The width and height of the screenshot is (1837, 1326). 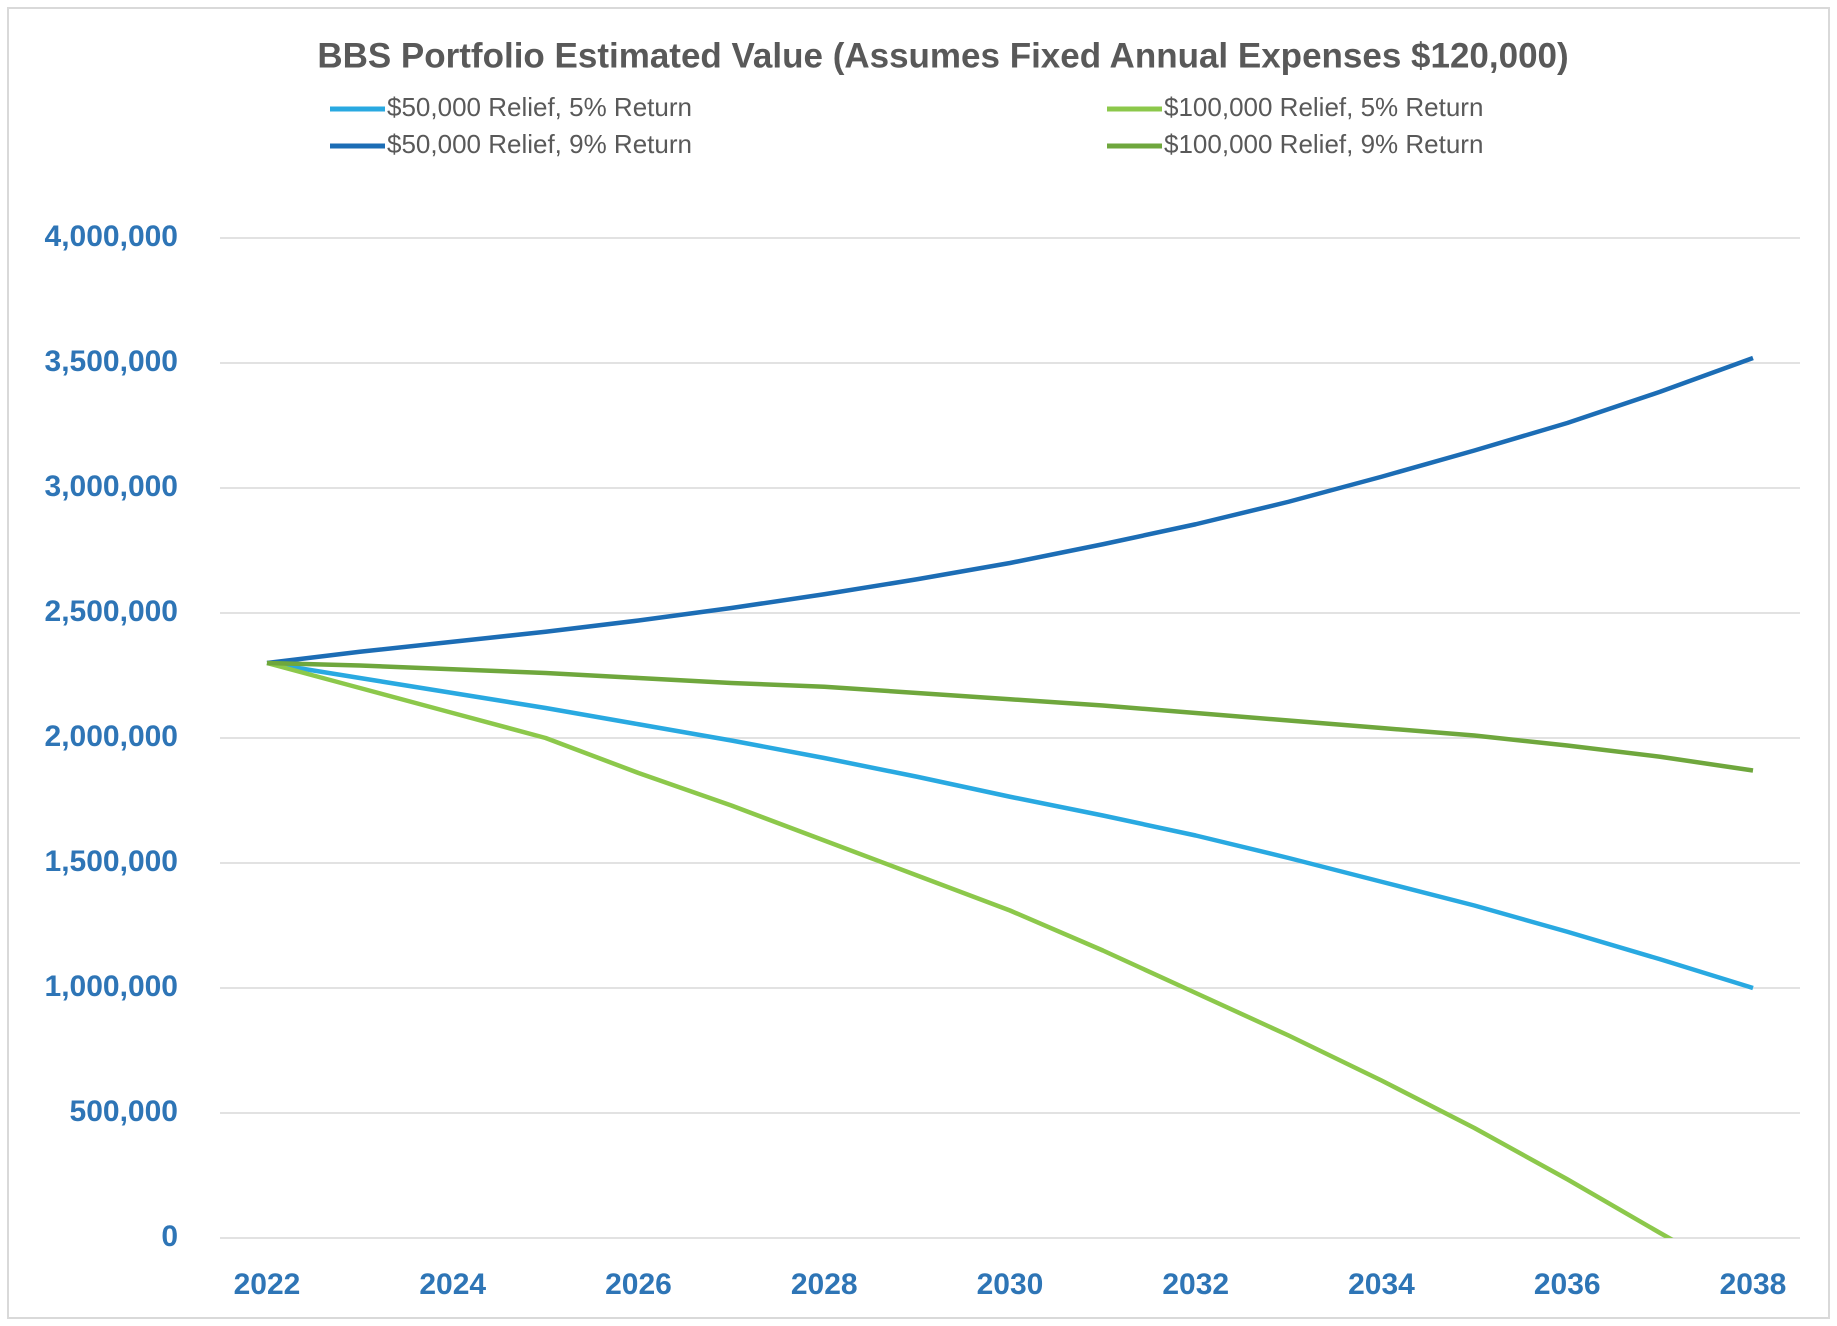 What do you see at coordinates (124, 1111) in the screenshot?
I see `y-tick-label: 500,000` at bounding box center [124, 1111].